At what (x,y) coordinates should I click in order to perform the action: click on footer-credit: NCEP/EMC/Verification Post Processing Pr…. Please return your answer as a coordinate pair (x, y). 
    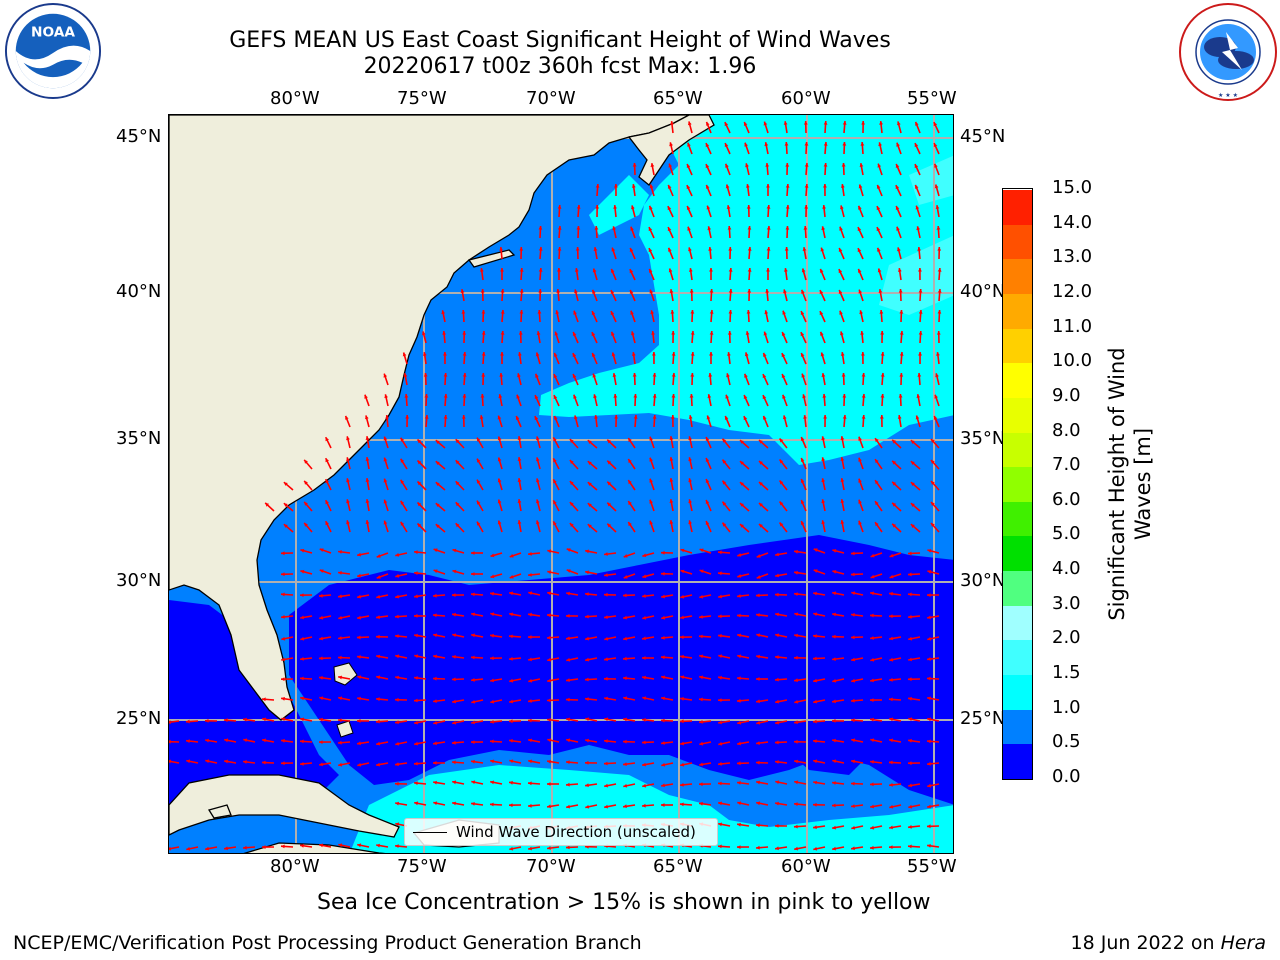
    Looking at the image, I should click on (327, 943).